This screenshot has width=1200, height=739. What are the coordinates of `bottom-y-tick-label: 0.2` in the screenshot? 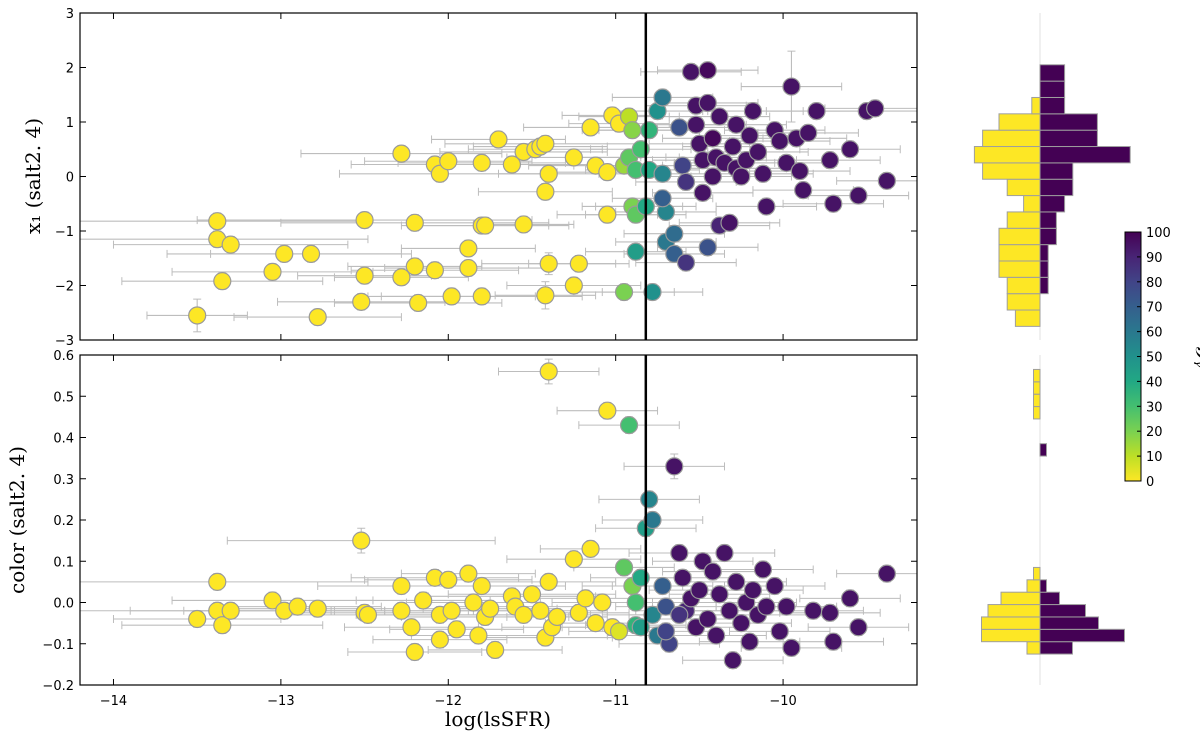 It's located at (63, 521).